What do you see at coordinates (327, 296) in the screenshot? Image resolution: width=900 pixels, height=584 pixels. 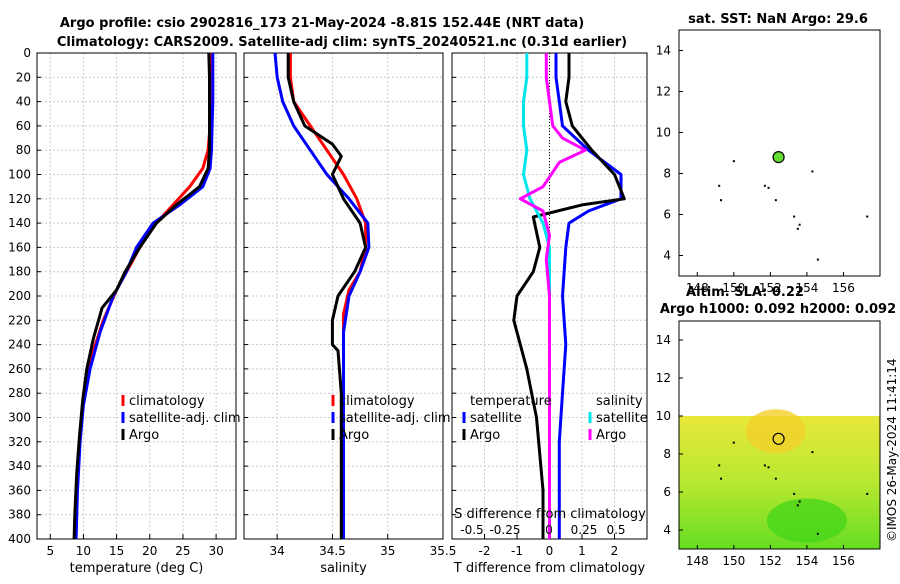 I see `salinity-series-argo` at bounding box center [327, 296].